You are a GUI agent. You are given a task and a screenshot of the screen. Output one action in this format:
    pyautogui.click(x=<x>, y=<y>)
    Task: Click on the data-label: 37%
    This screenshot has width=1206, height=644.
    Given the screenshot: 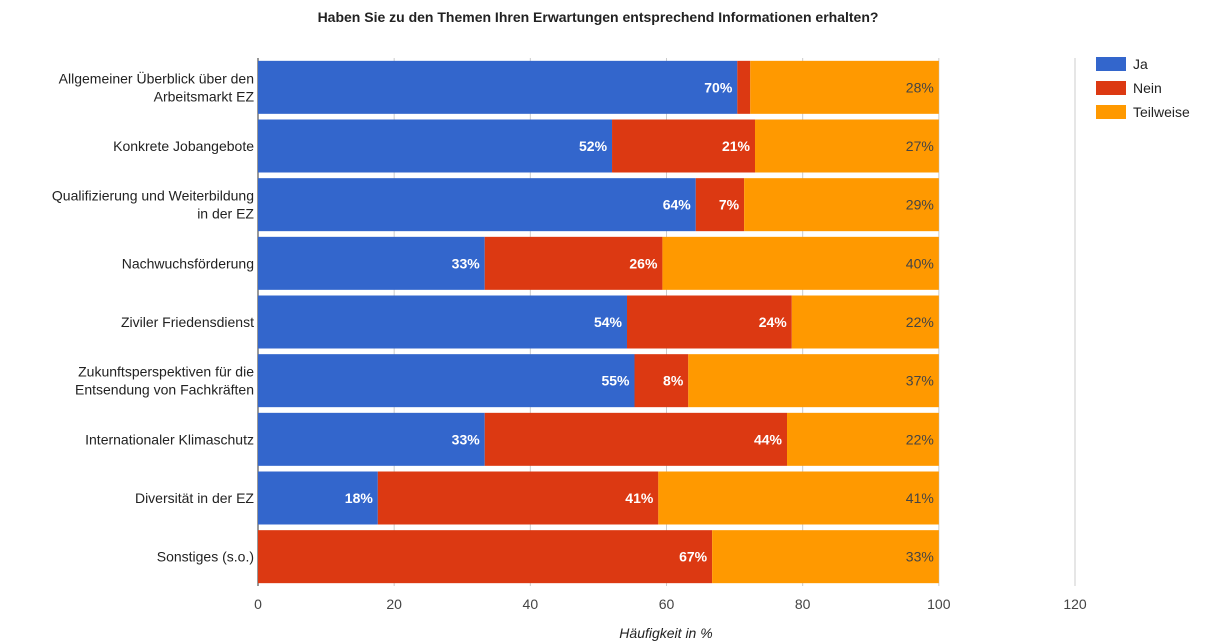 What is the action you would take?
    pyautogui.click(x=920, y=381)
    